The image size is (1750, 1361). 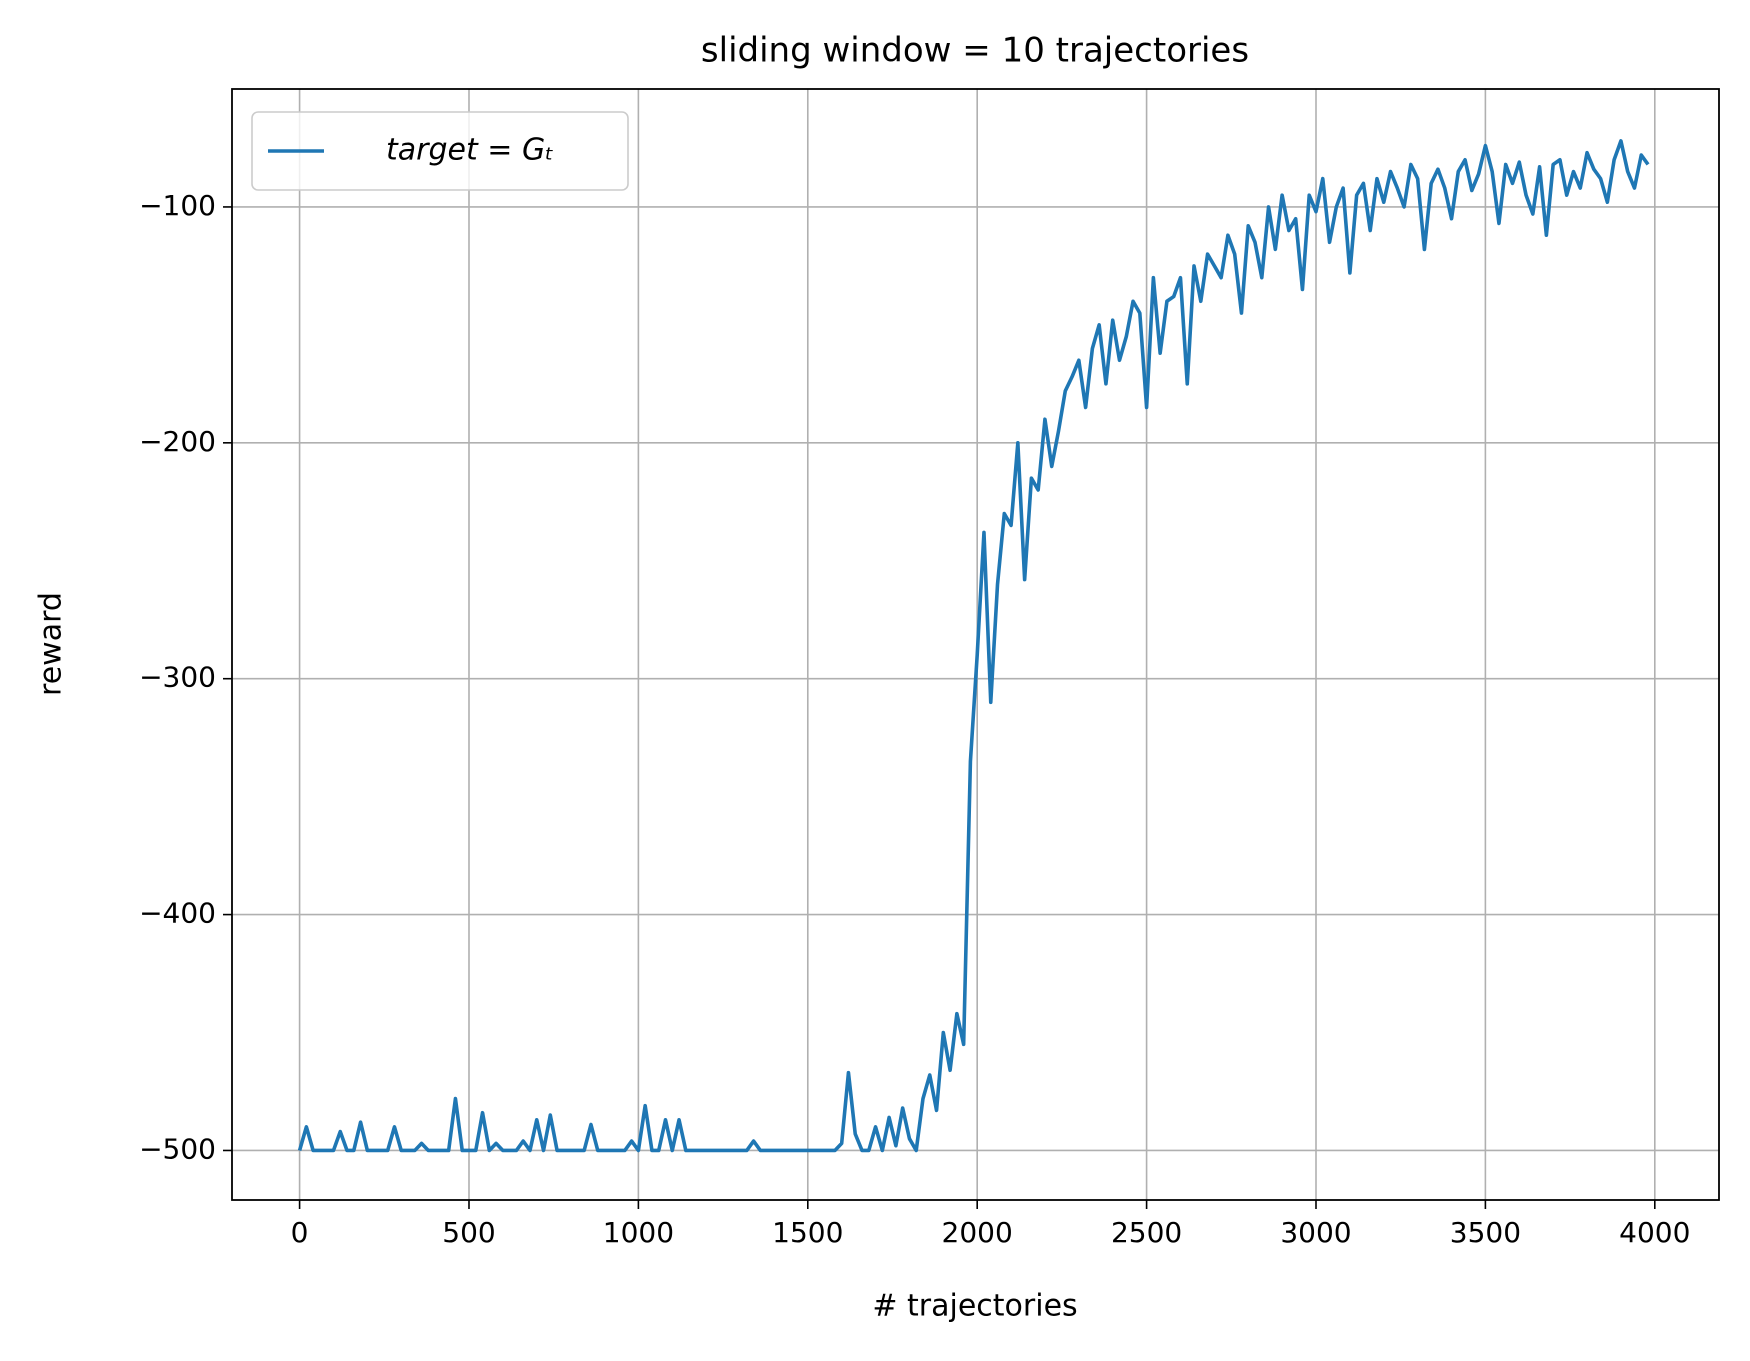 I want to click on legend-box, so click(x=440, y=151).